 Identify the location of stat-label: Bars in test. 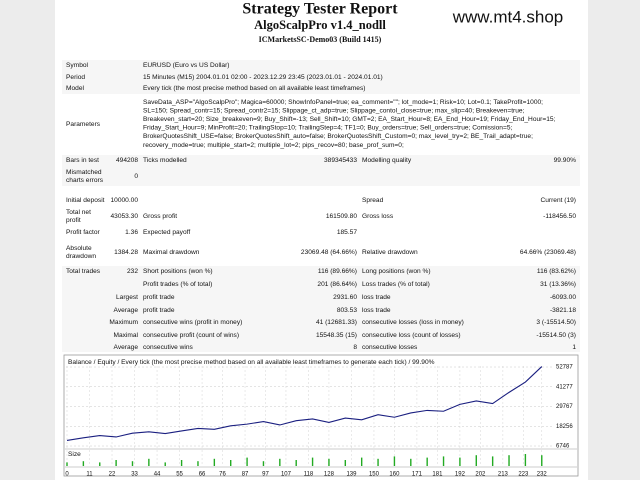
(82, 160).